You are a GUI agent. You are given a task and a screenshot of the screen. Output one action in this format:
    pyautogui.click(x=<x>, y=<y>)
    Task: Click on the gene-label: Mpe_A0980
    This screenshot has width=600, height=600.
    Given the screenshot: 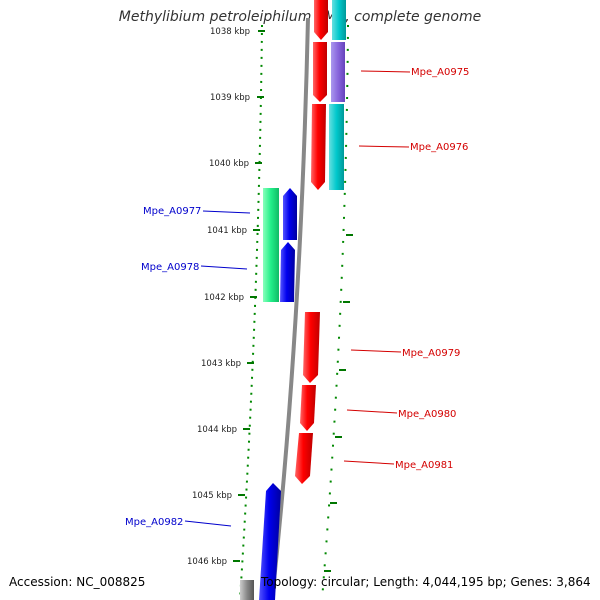 What is the action you would take?
    pyautogui.click(x=427, y=414)
    